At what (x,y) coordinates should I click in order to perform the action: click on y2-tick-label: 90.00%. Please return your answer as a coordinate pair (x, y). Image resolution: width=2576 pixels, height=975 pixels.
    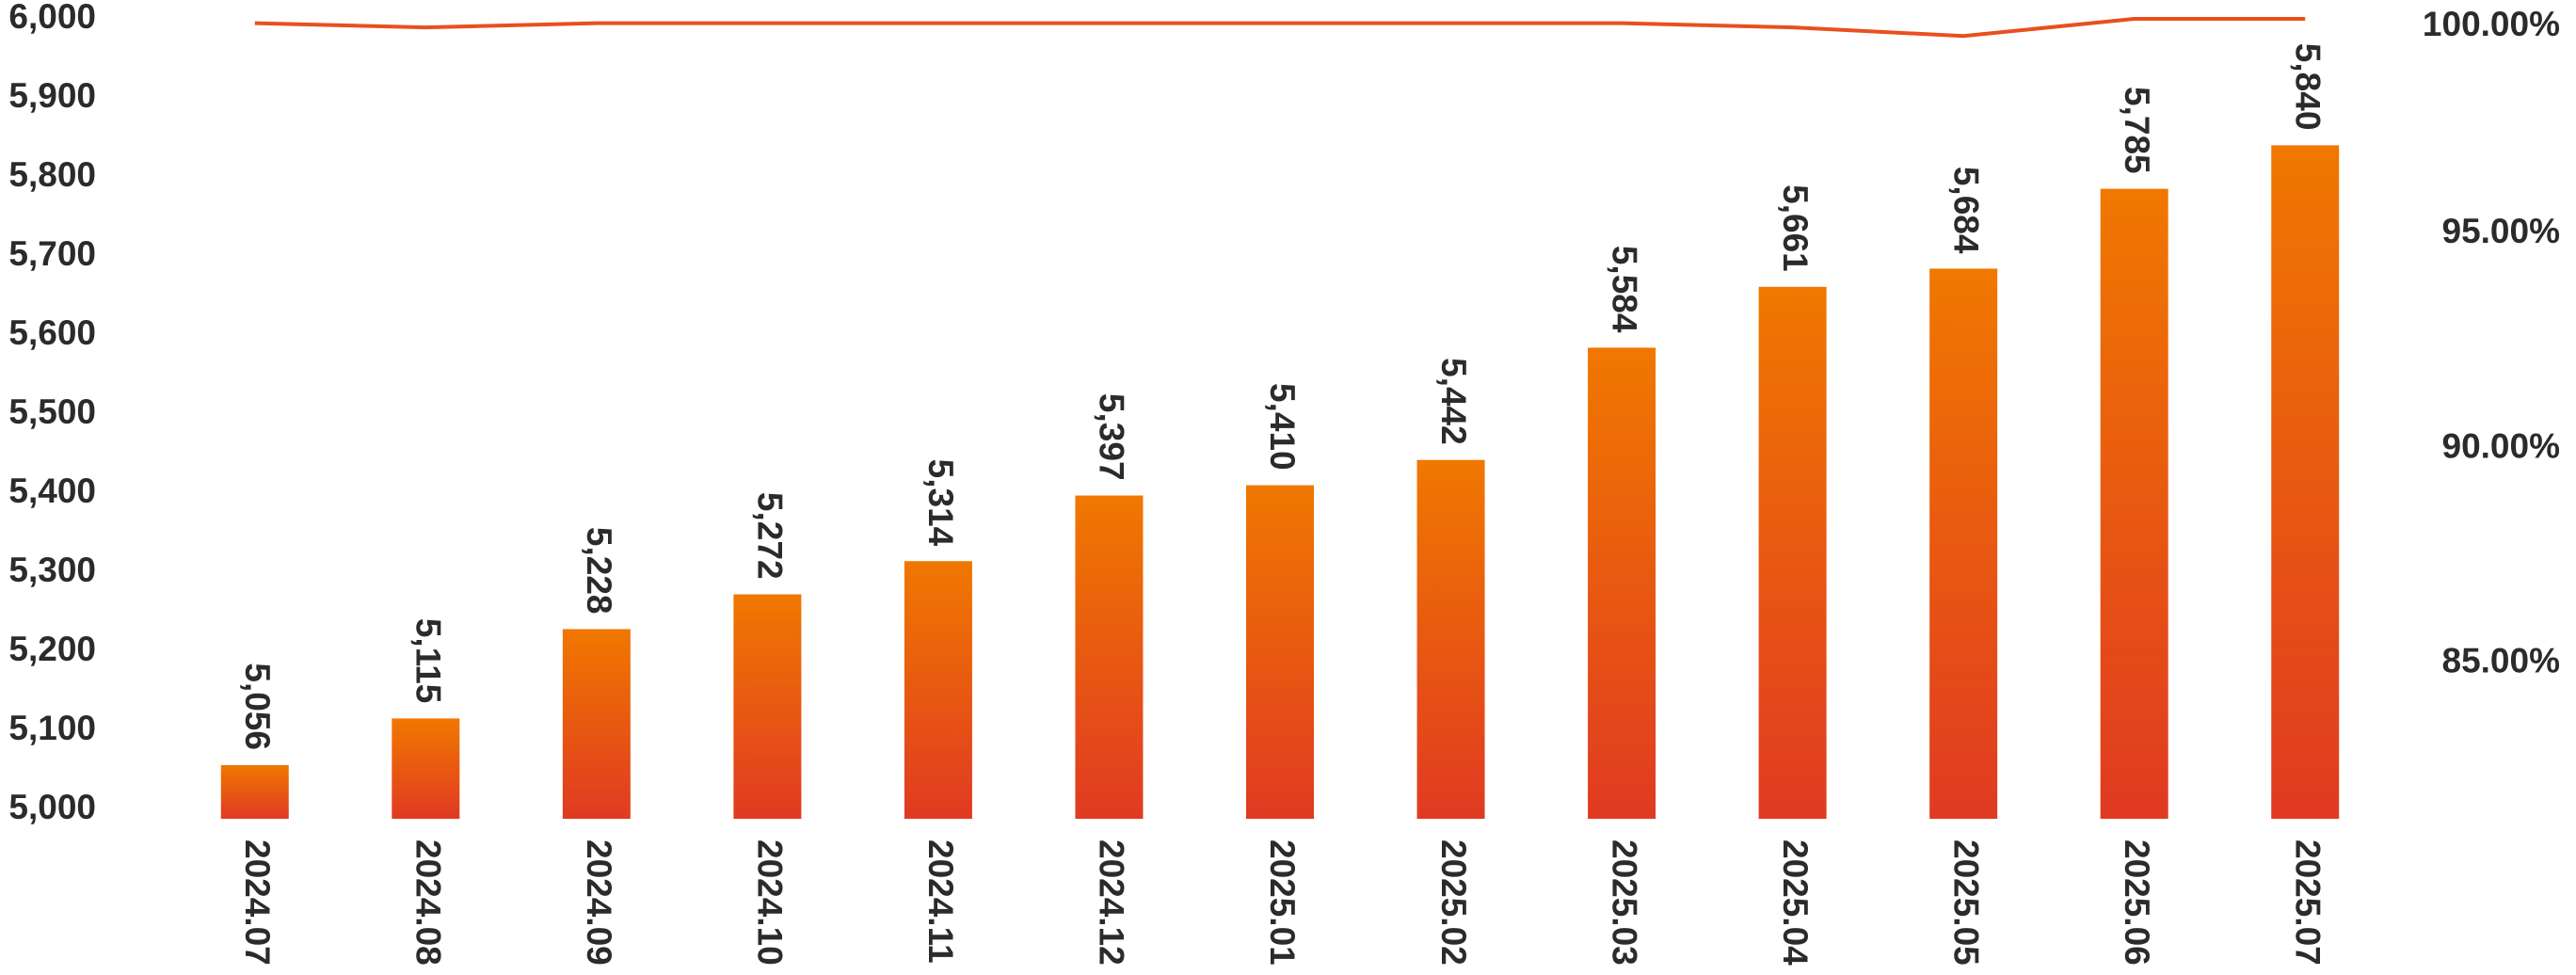
    Looking at the image, I should click on (2501, 445).